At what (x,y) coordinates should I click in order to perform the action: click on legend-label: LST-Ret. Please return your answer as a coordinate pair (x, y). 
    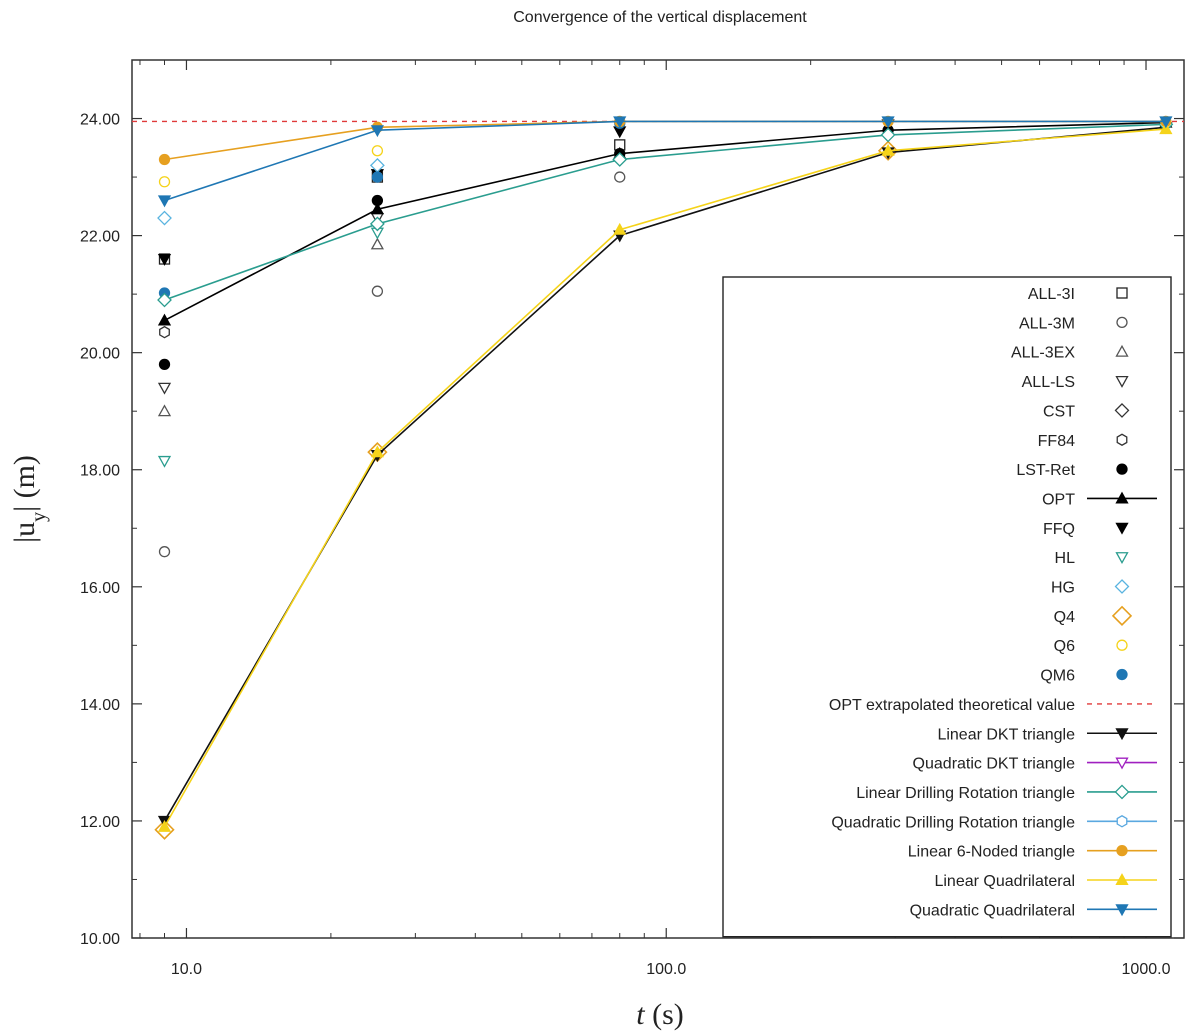
    Looking at the image, I should click on (1045, 470).